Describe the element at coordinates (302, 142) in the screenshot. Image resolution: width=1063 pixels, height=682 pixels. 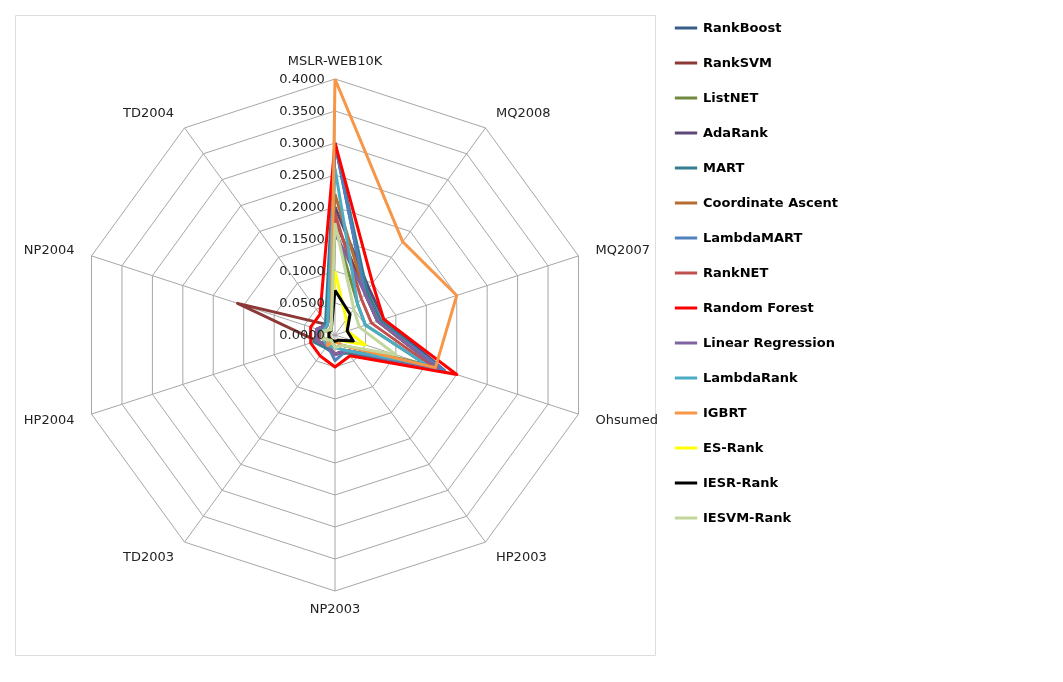
I see `y-tick-label: 0.3000` at that location.